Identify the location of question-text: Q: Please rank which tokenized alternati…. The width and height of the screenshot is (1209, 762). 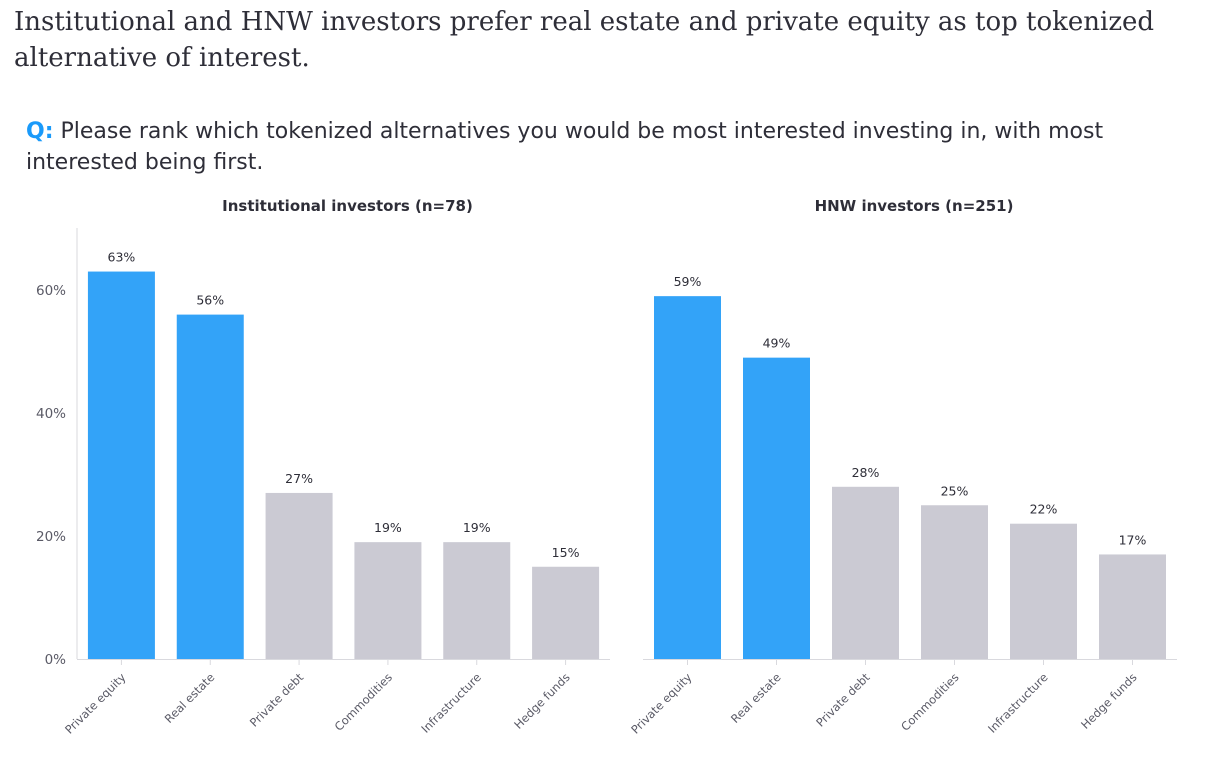
(611, 147).